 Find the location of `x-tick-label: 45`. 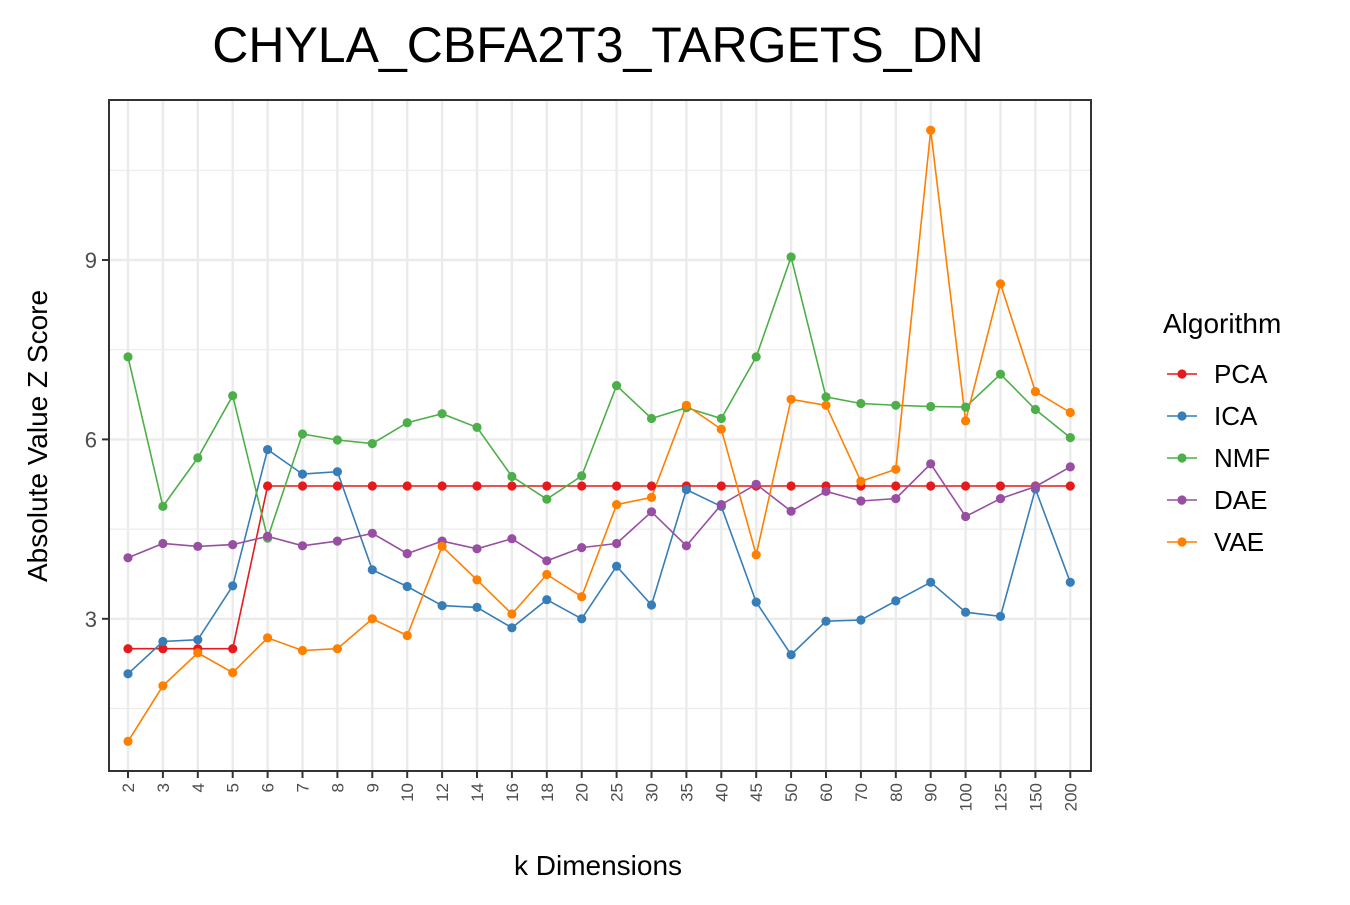

x-tick-label: 45 is located at coordinates (756, 792).